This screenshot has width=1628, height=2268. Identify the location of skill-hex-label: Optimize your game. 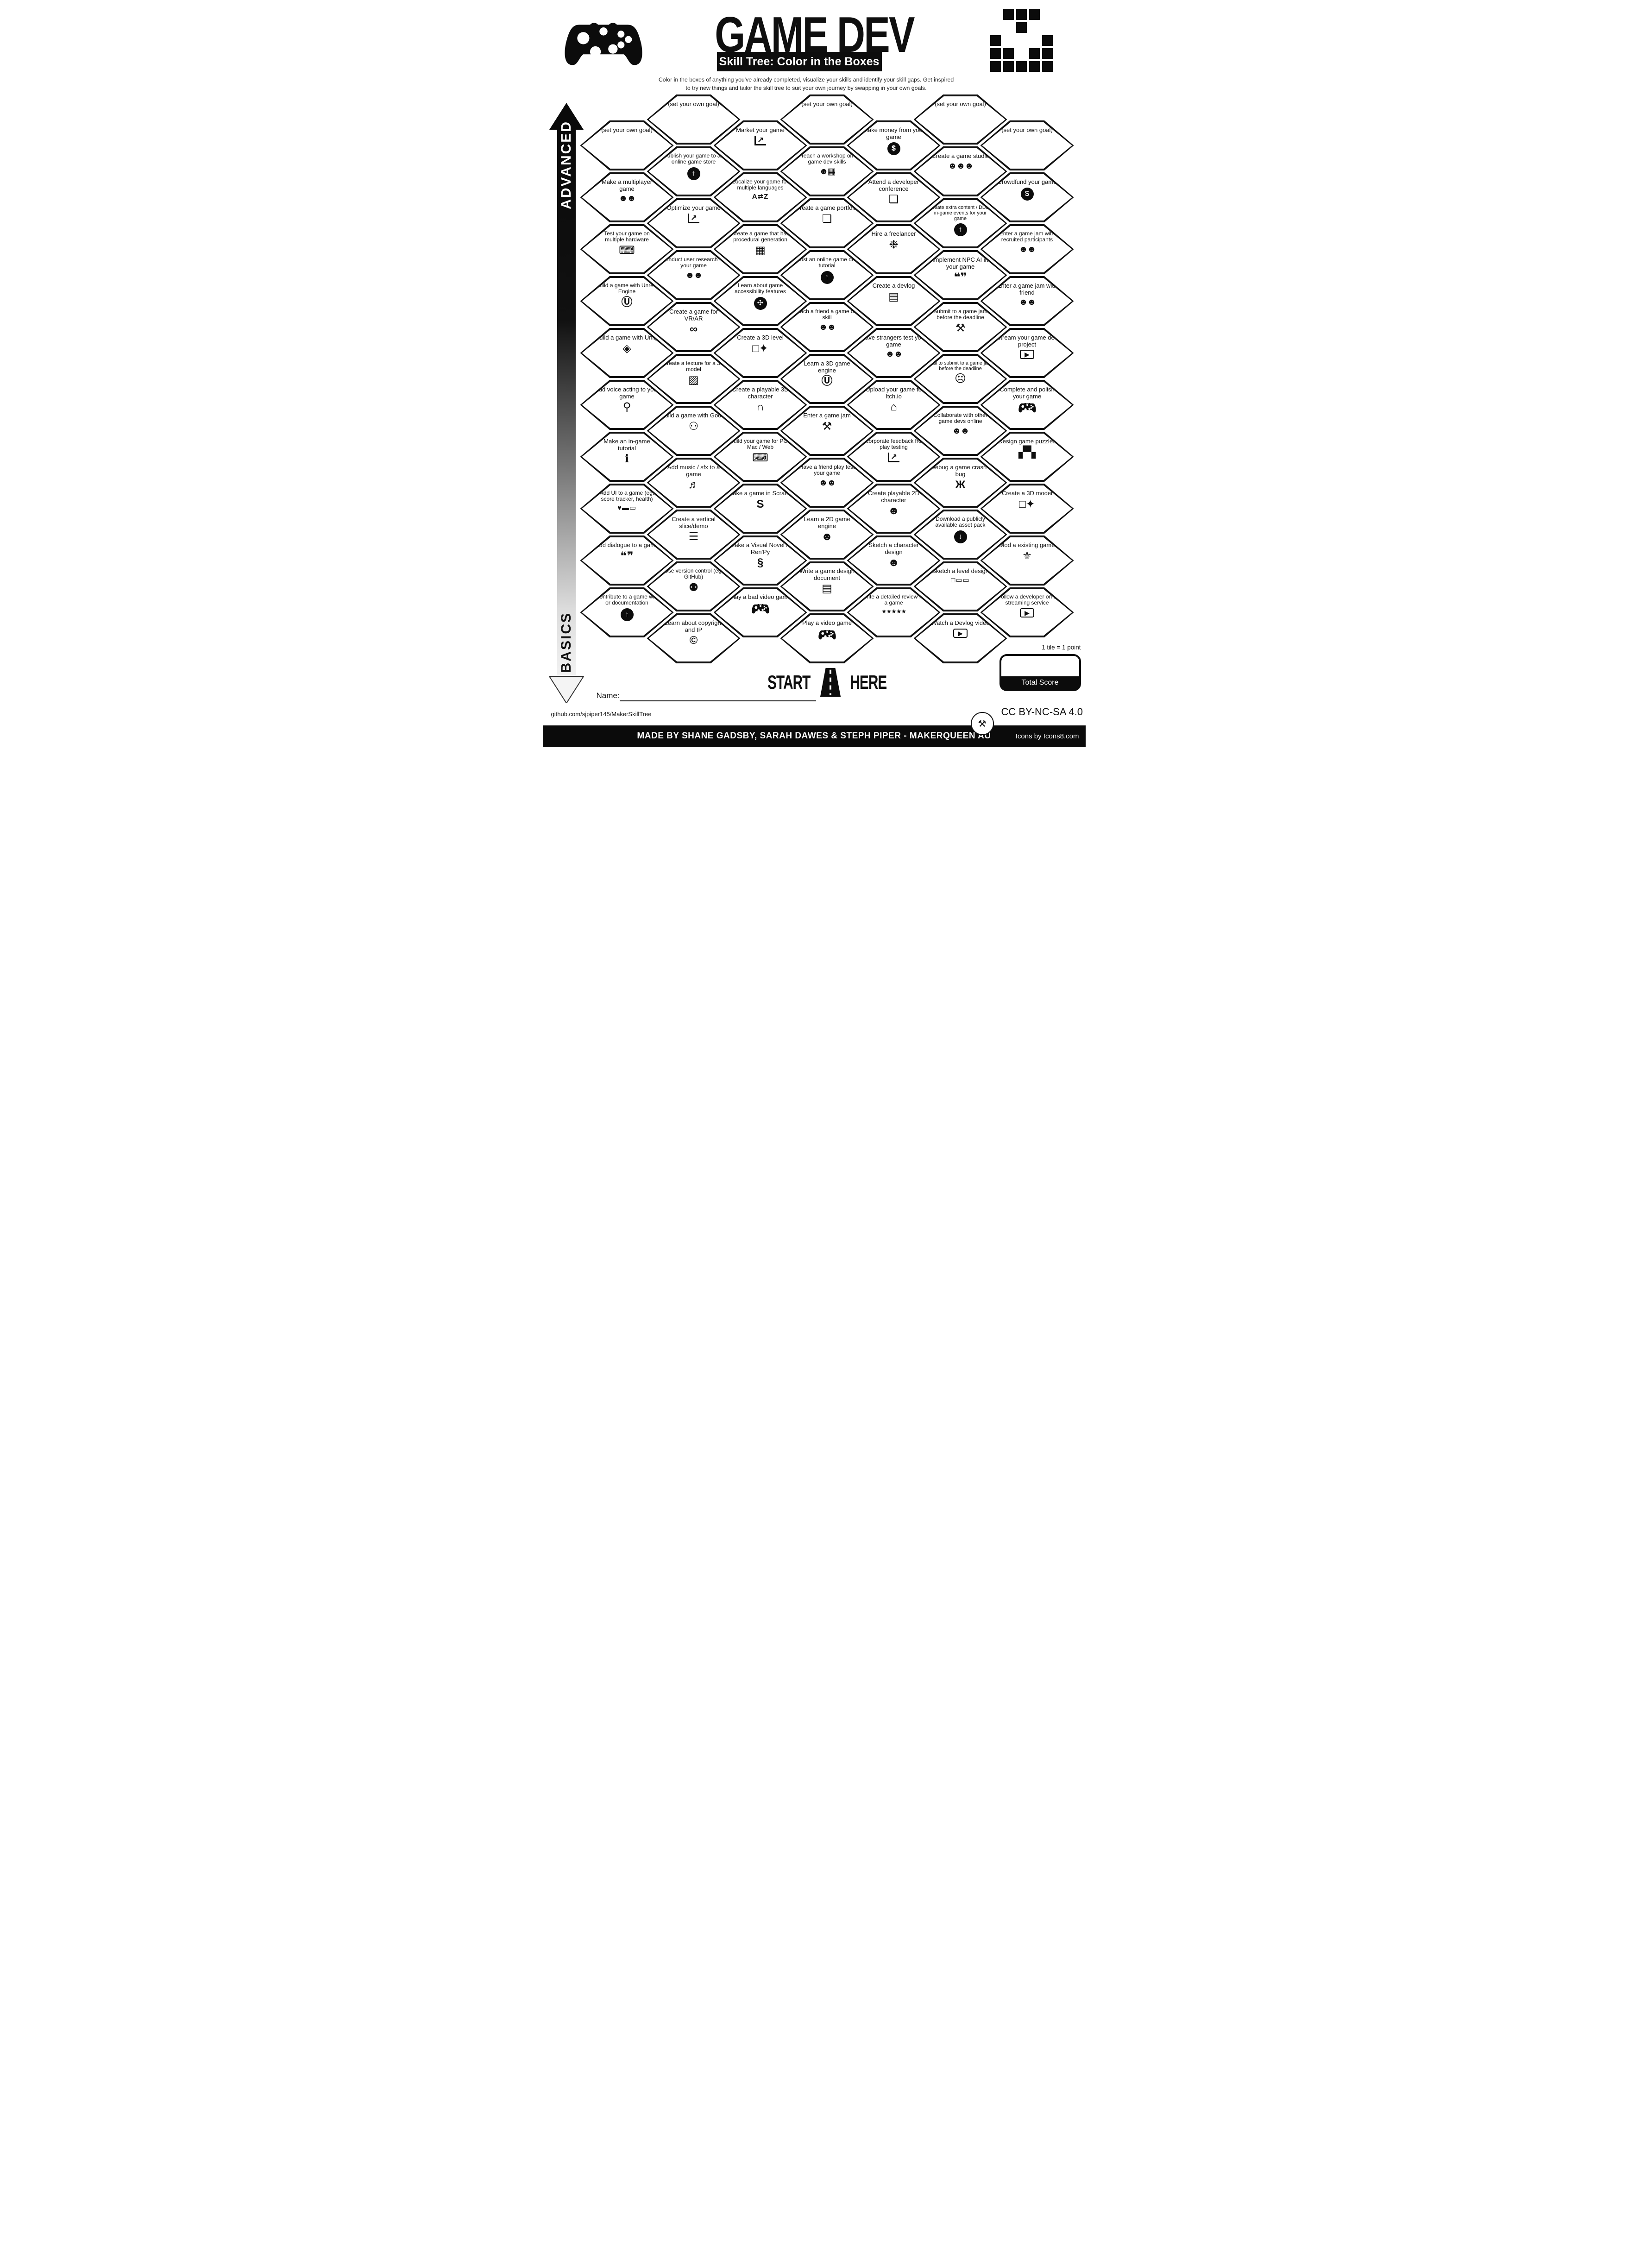
(693, 207).